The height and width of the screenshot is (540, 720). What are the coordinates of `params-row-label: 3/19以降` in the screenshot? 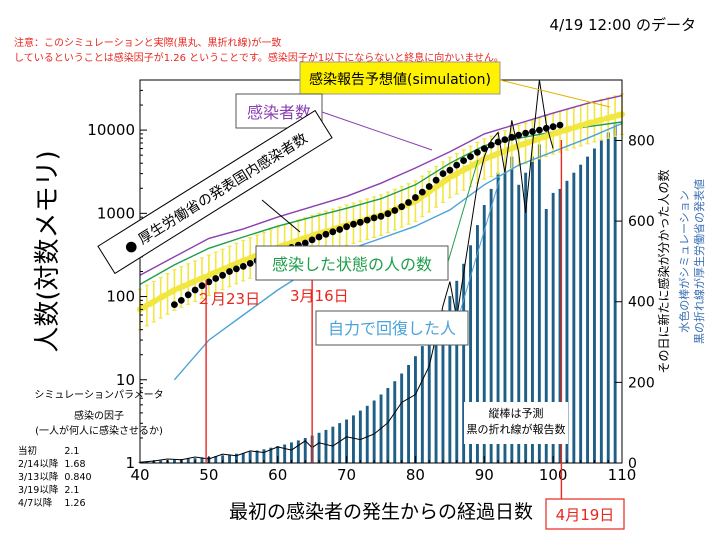 It's located at (38, 490).